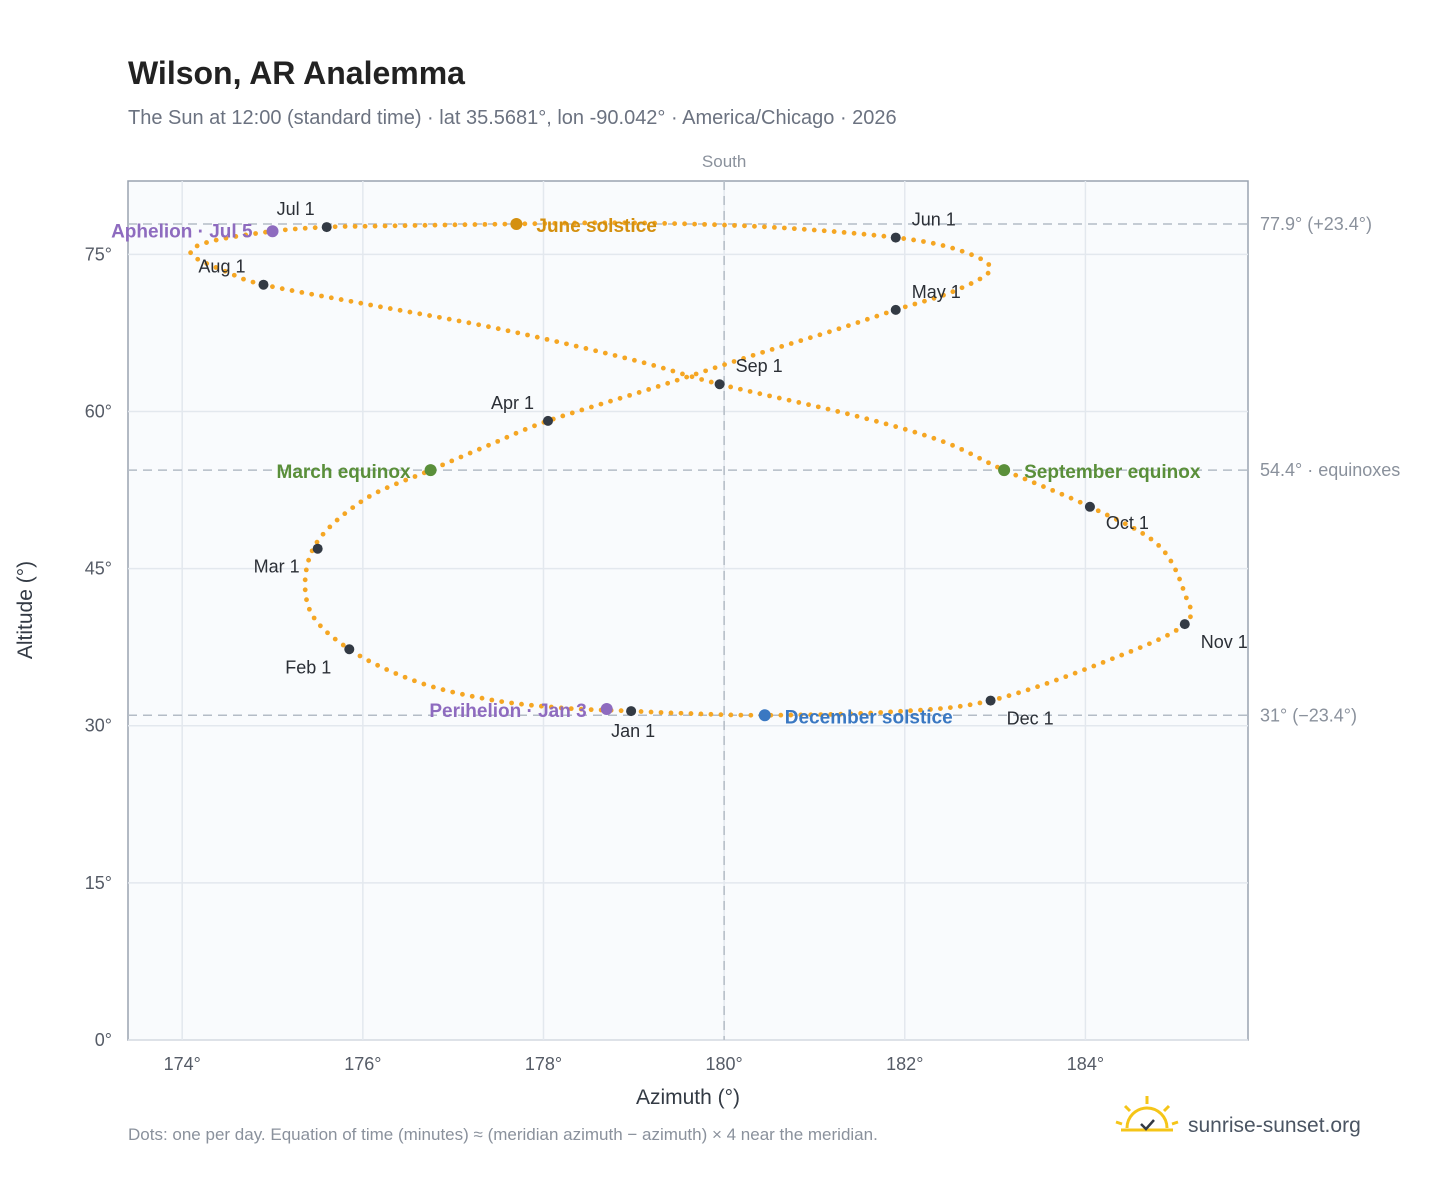 The image size is (1448, 1188). Describe the element at coordinates (1316, 224) in the screenshot. I see `reference-label: 77.9° (+23.4°)` at that location.